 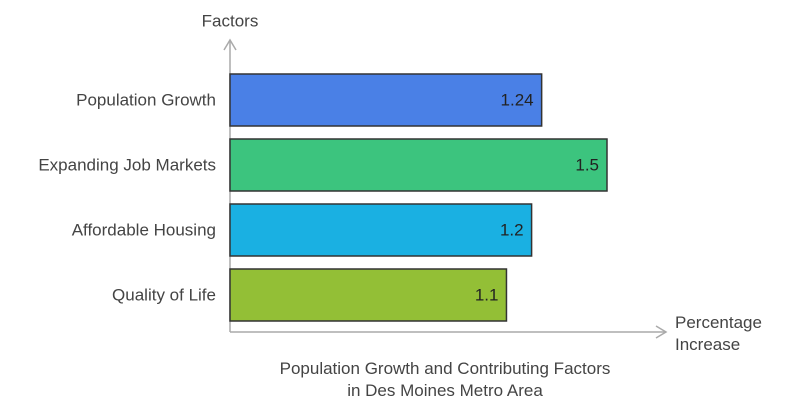 I want to click on value-label: 1.24, so click(x=517, y=99).